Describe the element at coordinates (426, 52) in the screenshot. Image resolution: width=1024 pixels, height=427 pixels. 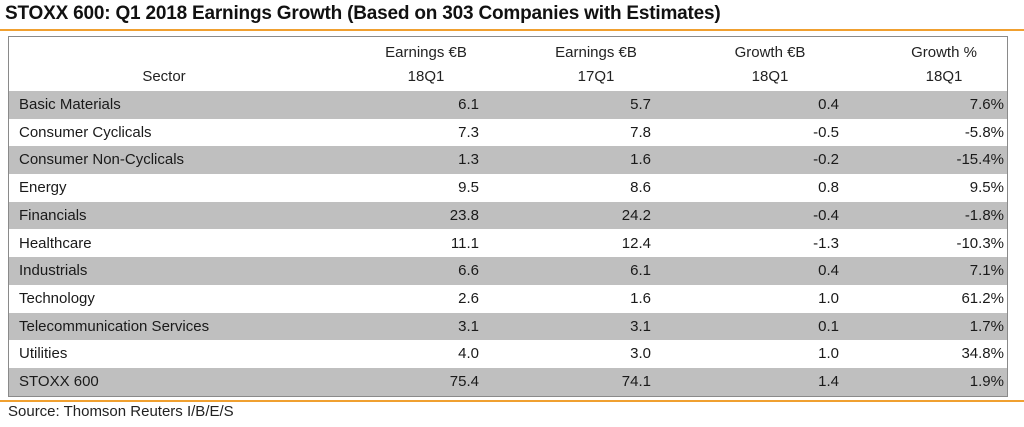
I see `header-earnings-18q1-line1: Earnings €B` at that location.